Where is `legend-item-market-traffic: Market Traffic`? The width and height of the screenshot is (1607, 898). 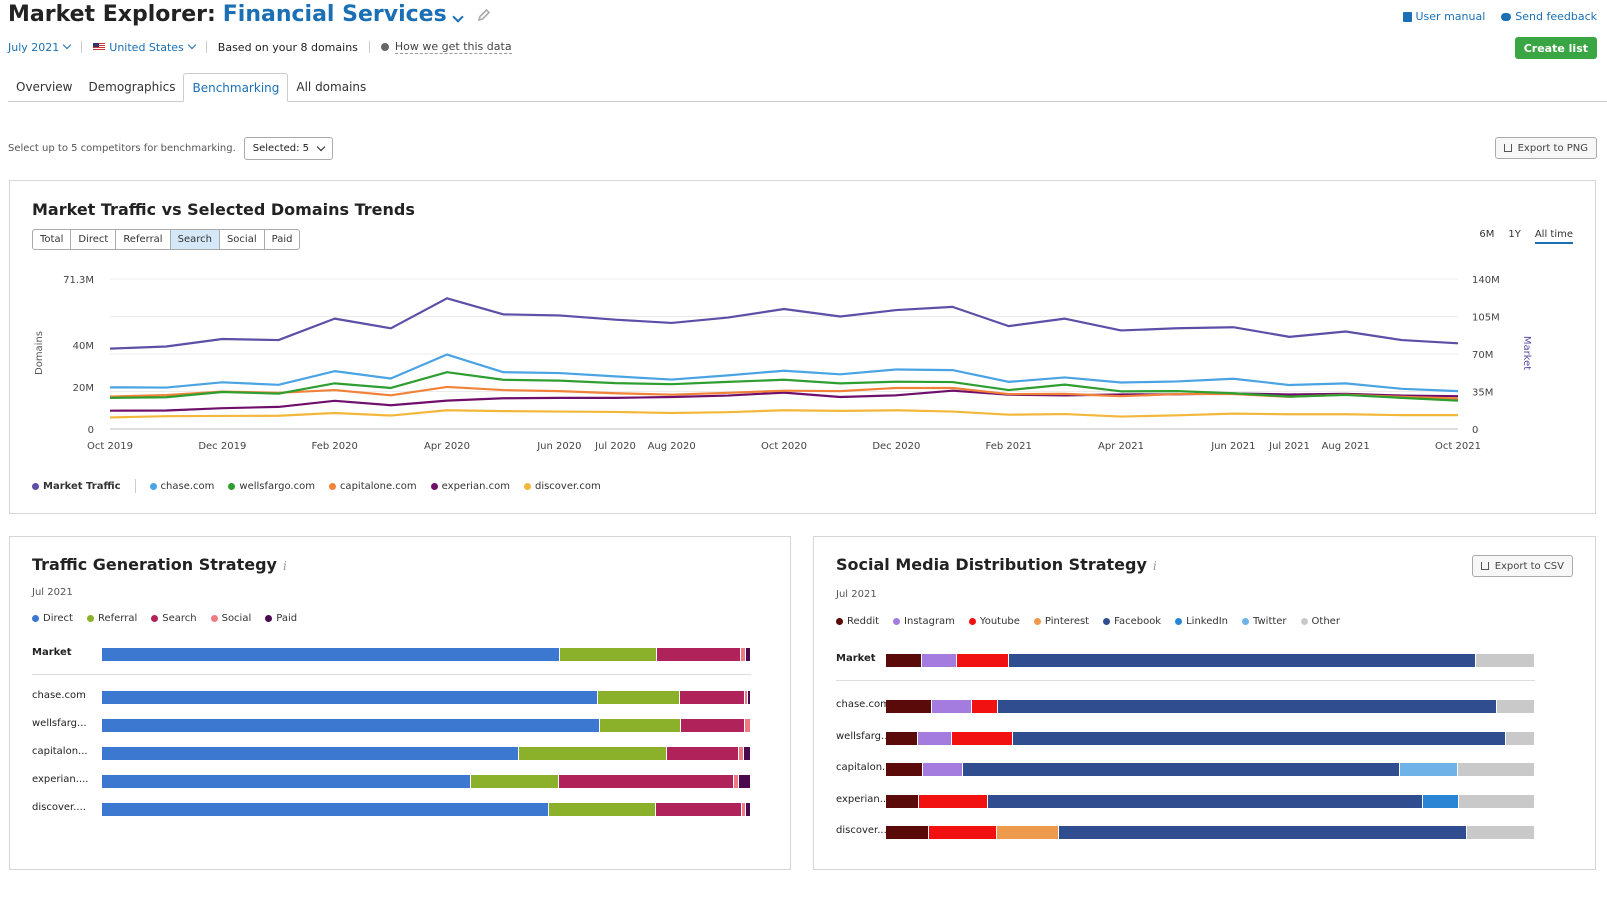
legend-item-market-traffic: Market Traffic is located at coordinates (76, 486).